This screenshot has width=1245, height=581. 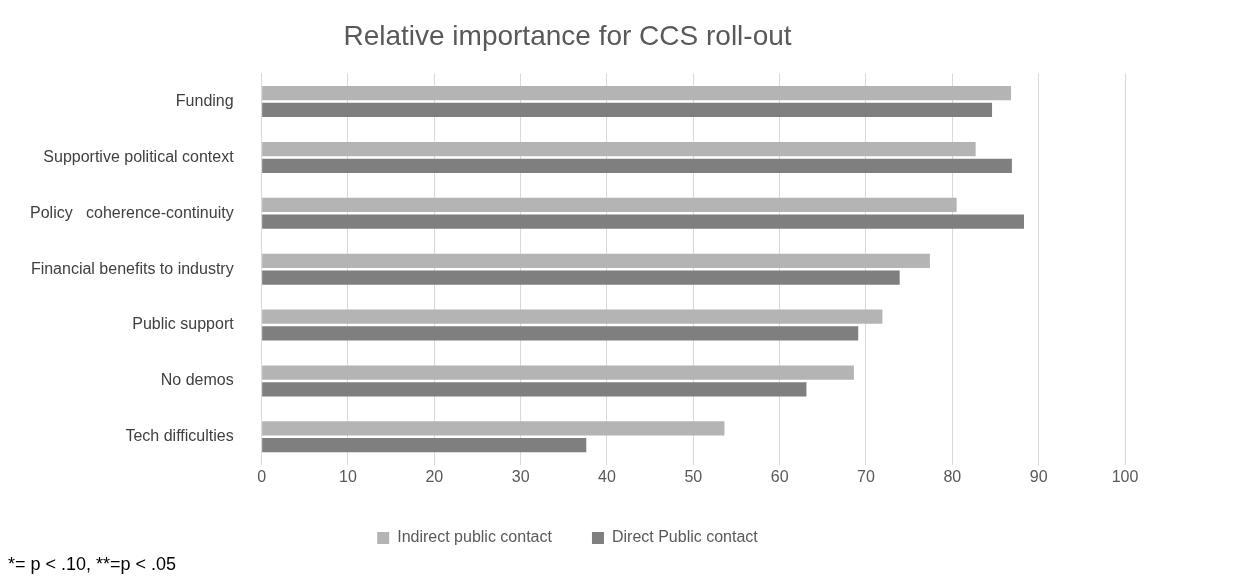 What do you see at coordinates (197, 380) in the screenshot?
I see `y-tick-label: No demos` at bounding box center [197, 380].